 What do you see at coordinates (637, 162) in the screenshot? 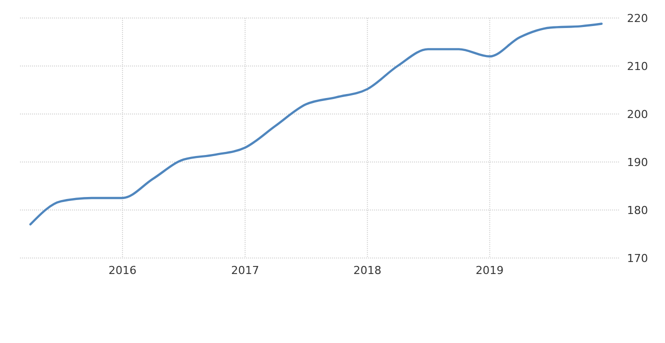
I see `y-tick-label: 190` at bounding box center [637, 162].